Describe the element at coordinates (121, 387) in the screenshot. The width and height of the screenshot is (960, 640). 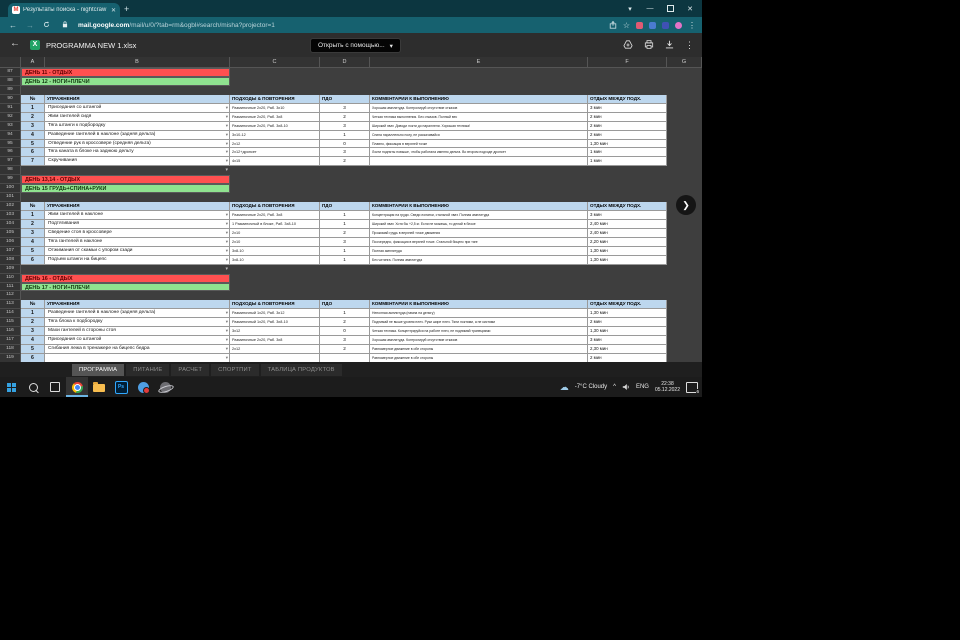
I see `photoshop-icon: Ps` at that location.